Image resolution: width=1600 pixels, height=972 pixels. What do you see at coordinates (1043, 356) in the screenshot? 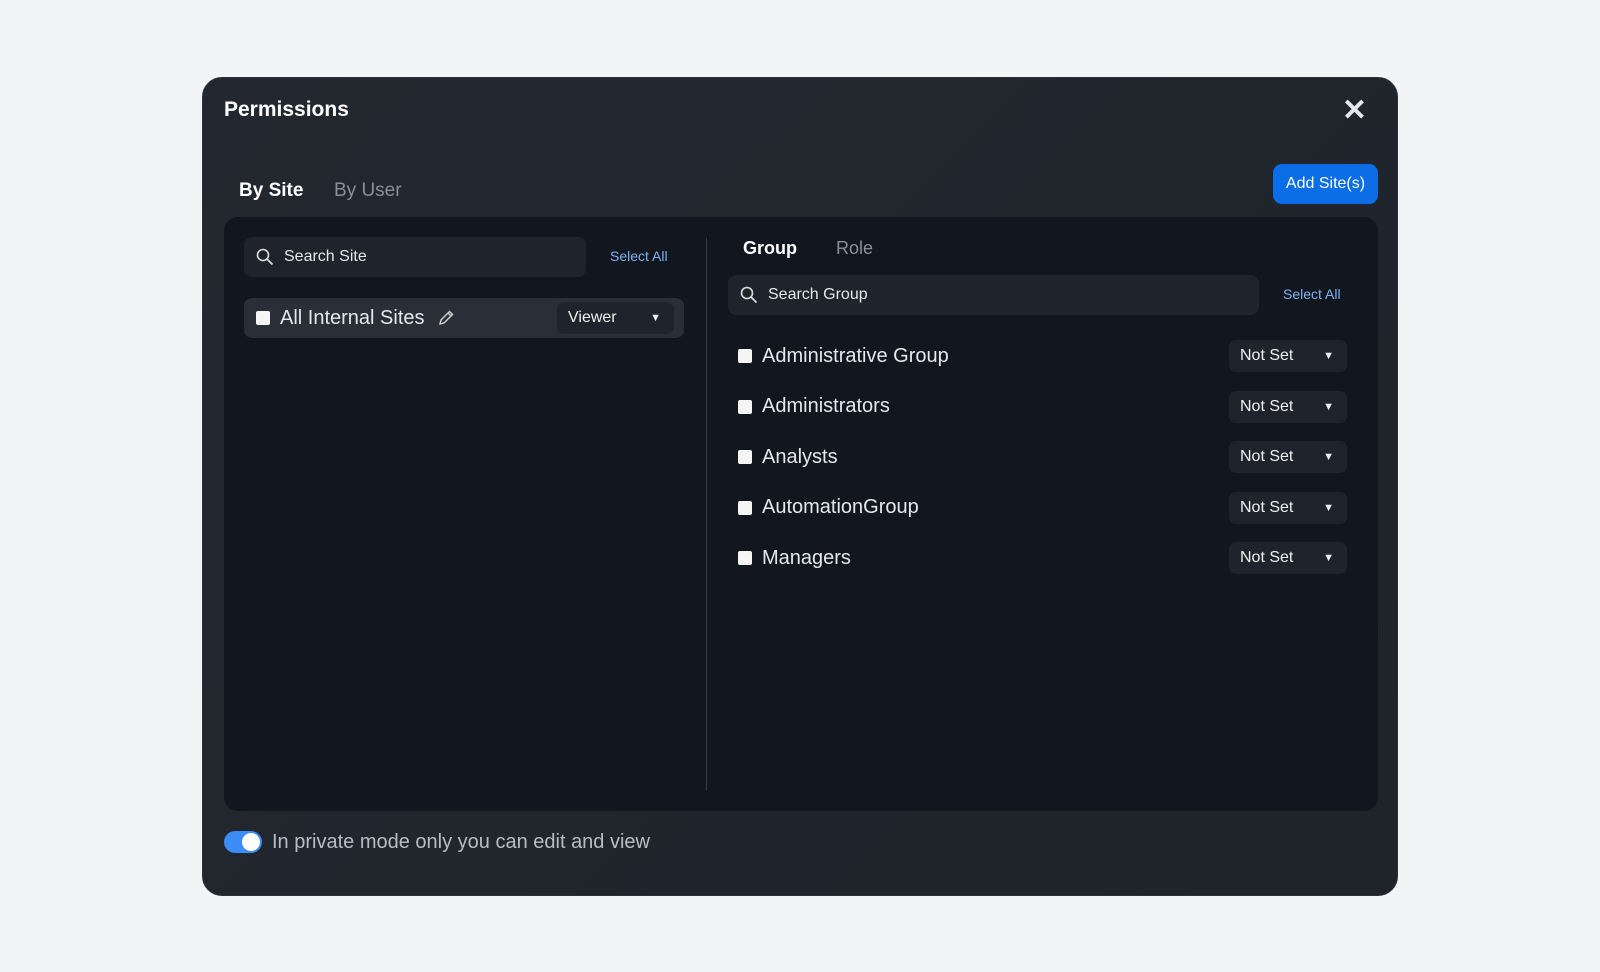
I see `group-row: Administrative Group Not Set ▼` at bounding box center [1043, 356].